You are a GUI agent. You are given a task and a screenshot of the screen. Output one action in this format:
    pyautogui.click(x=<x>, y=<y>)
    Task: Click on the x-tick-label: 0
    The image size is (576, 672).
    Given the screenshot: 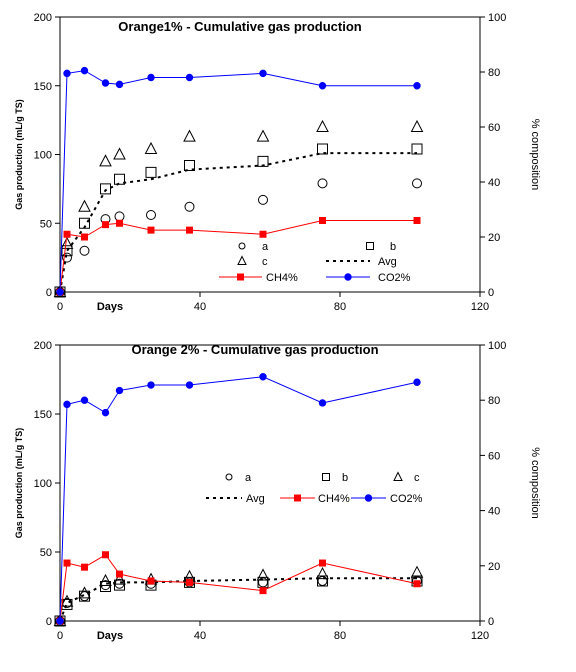 What is the action you would take?
    pyautogui.click(x=60, y=636)
    